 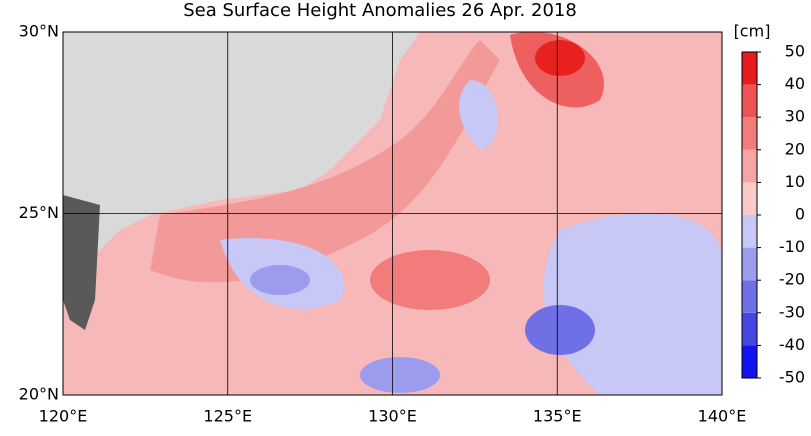 What do you see at coordinates (792, 311) in the screenshot?
I see `colorbar-tick-label: -30` at bounding box center [792, 311].